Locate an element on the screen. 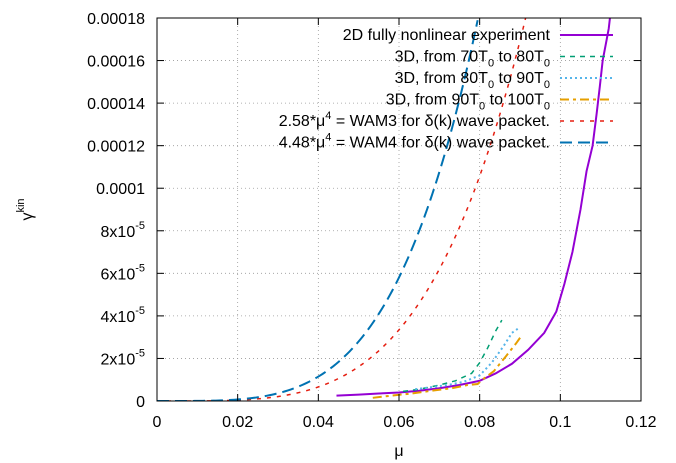 The width and height of the screenshot is (676, 463). x-tick-labels: 0 0.02 0.04 0.06 0.08 0.1 0.12 is located at coordinates (405, 422).